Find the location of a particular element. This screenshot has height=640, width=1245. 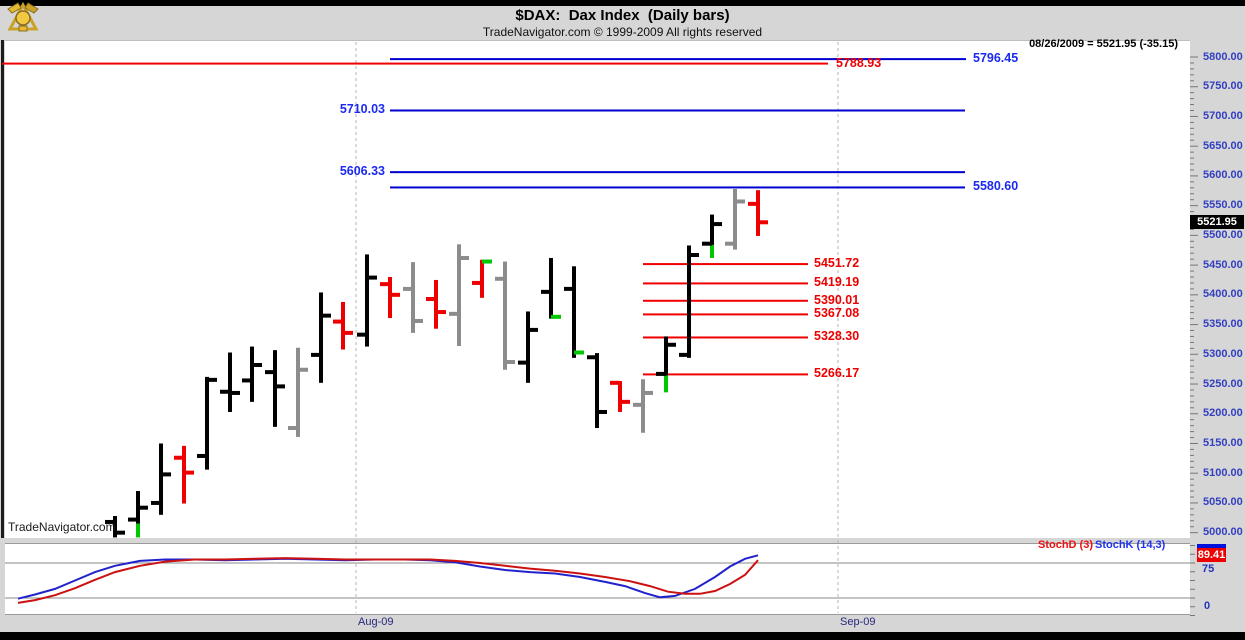

price-axis-label: 5150.00 is located at coordinates (1223, 442).